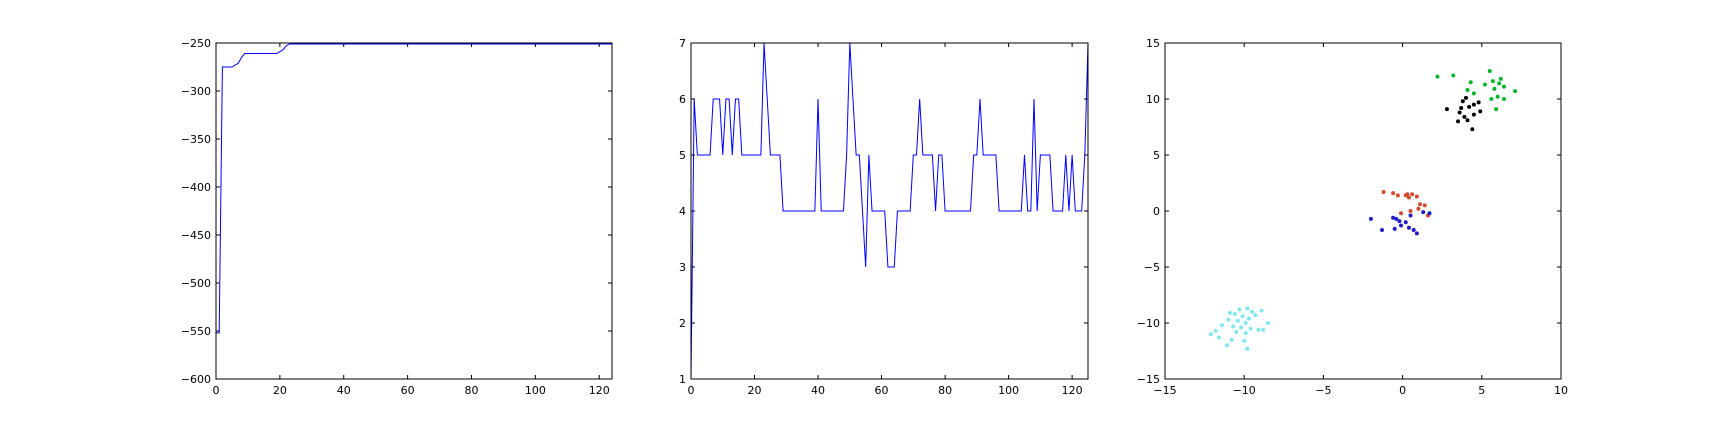 This screenshot has width=1728, height=432. What do you see at coordinates (682, 267) in the screenshot?
I see `cluster-count-ytick-label: 3` at bounding box center [682, 267].